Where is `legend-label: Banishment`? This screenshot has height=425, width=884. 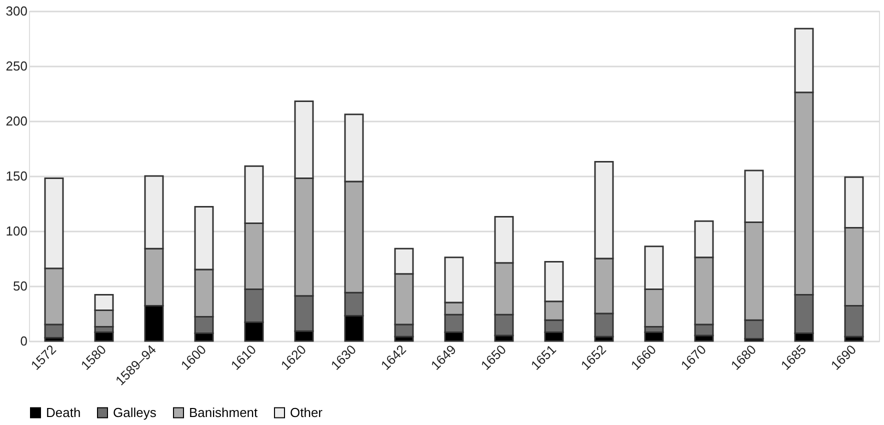 legend-label: Banishment is located at coordinates (223, 412).